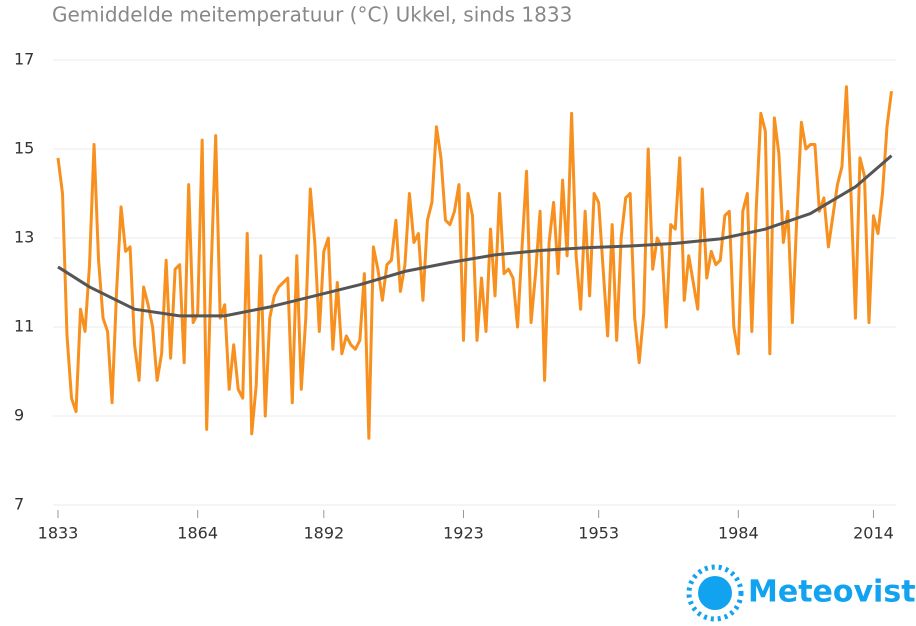  I want to click on logo-sun, so click(715, 593).